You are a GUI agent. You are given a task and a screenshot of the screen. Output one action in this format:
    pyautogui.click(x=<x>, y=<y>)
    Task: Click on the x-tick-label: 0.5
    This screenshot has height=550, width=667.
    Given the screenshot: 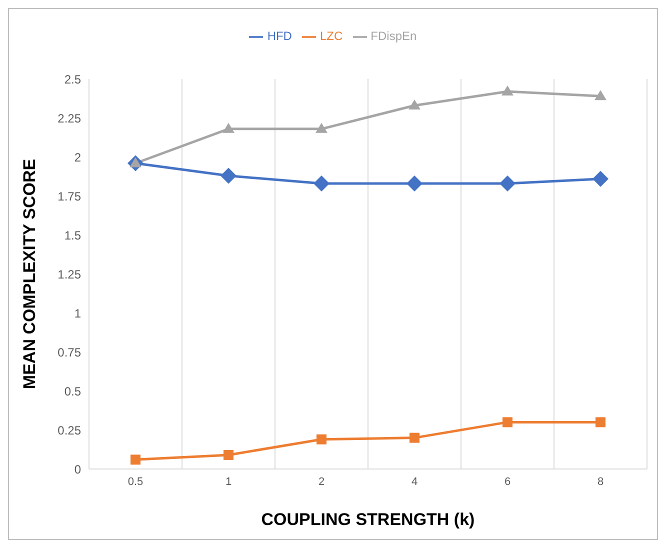 What is the action you would take?
    pyautogui.click(x=136, y=482)
    